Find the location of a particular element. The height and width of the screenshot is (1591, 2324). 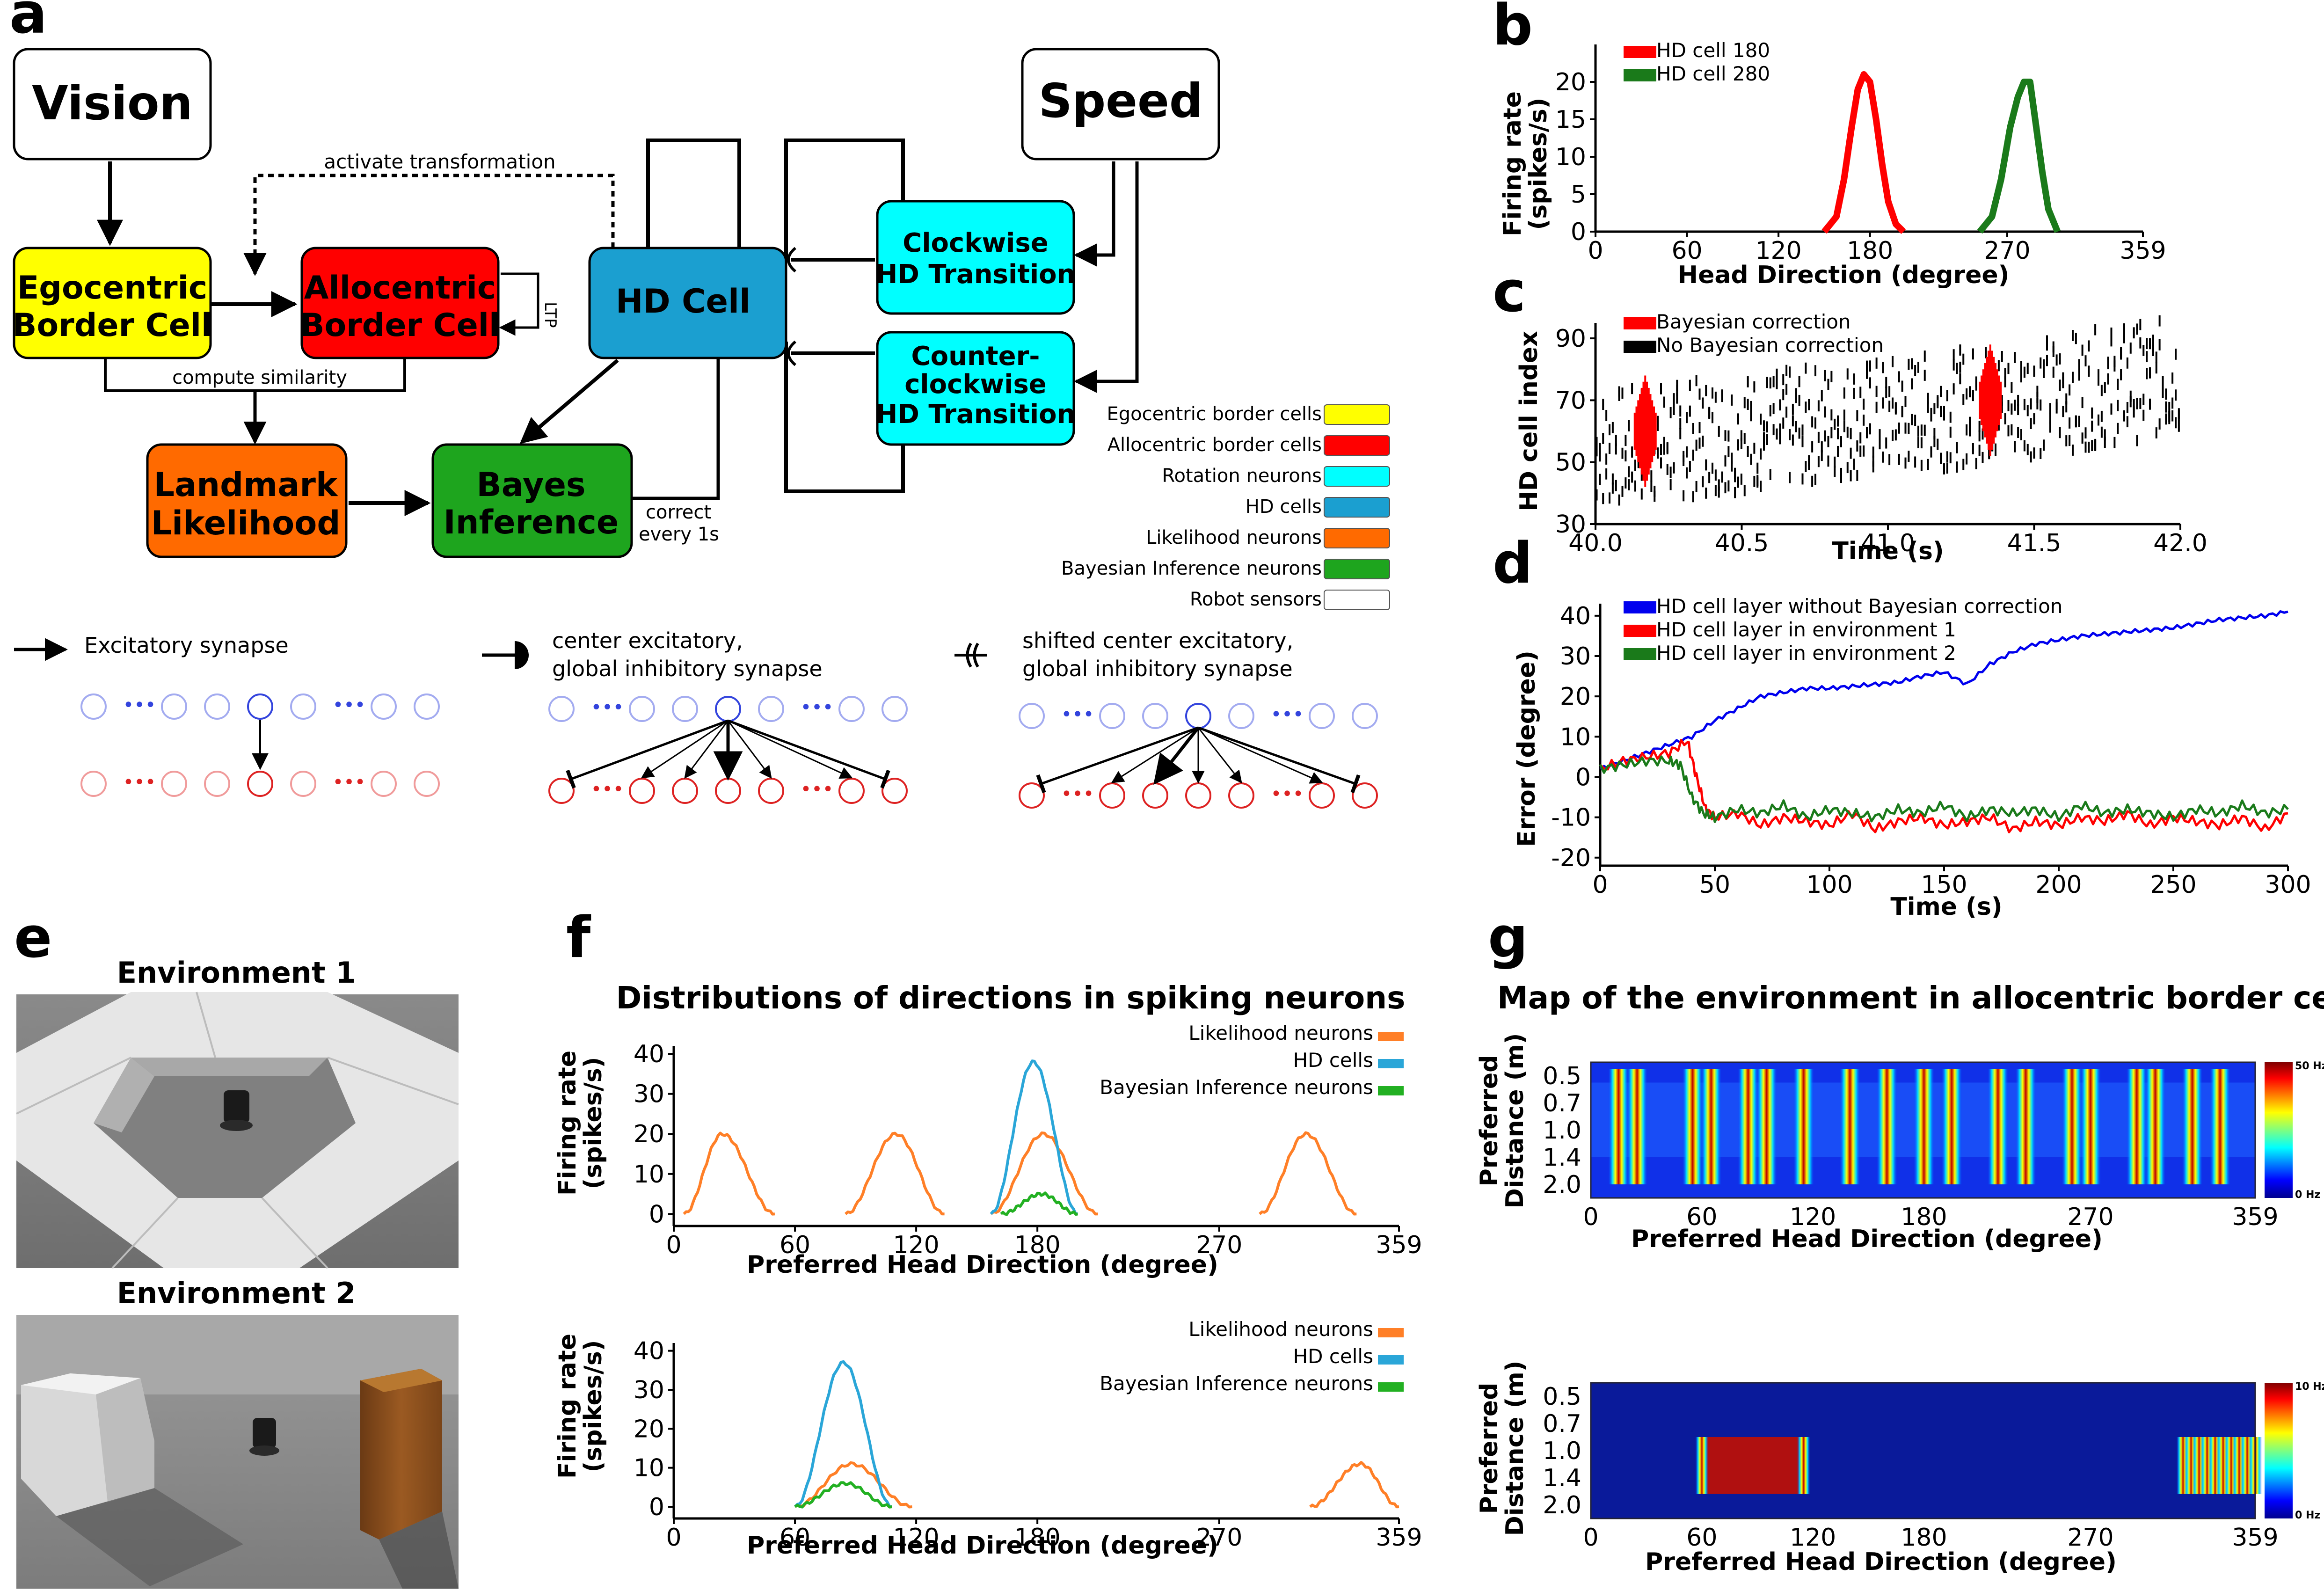

chart-g1-ytick-label: 1.0 is located at coordinates (1562, 1131).